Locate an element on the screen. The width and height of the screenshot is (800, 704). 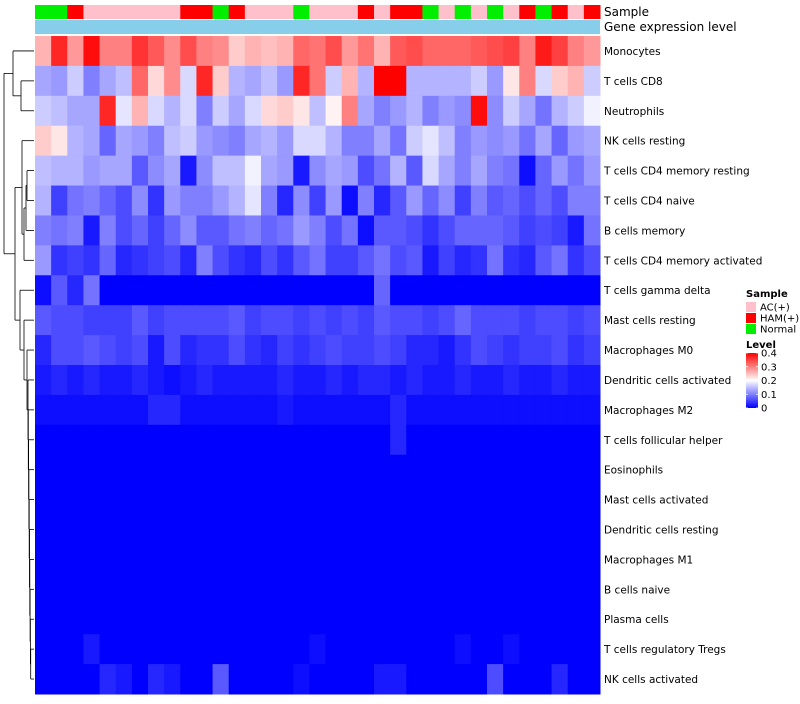
sample-annotation-bar is located at coordinates (318, 12).